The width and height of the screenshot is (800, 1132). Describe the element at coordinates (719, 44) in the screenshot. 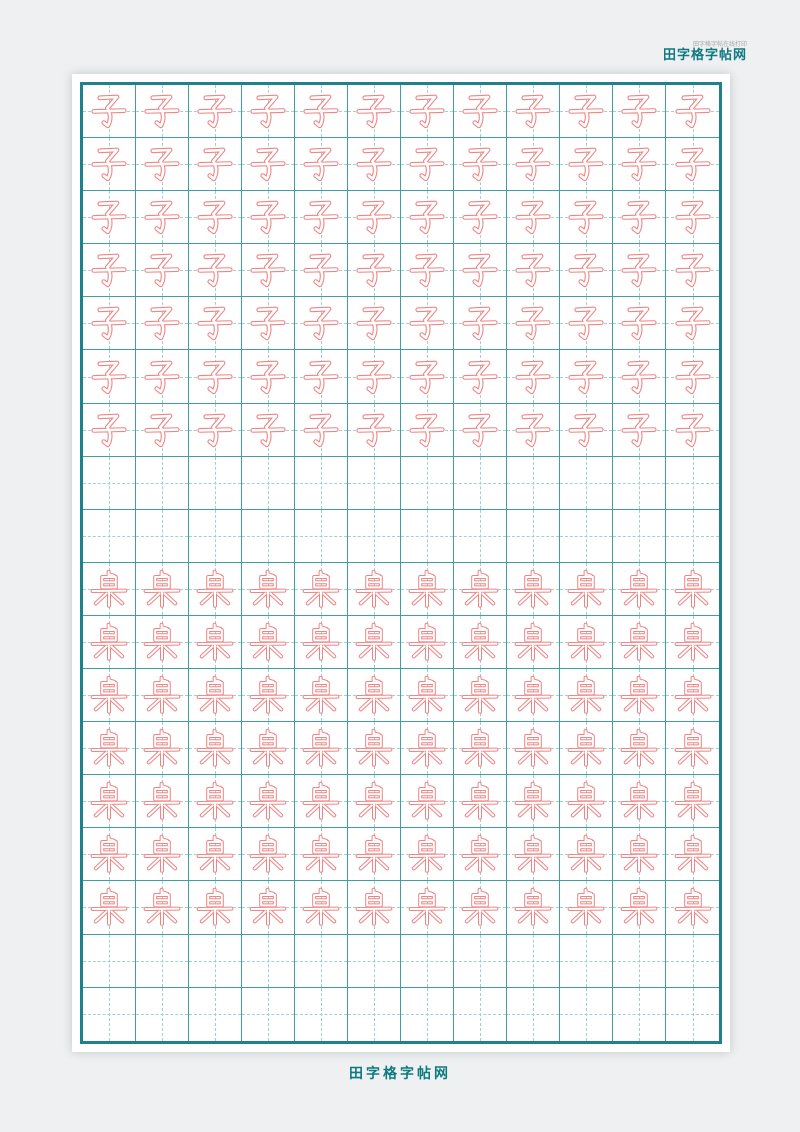

I see `header-micro-text: 田字格字帖在线打印` at that location.